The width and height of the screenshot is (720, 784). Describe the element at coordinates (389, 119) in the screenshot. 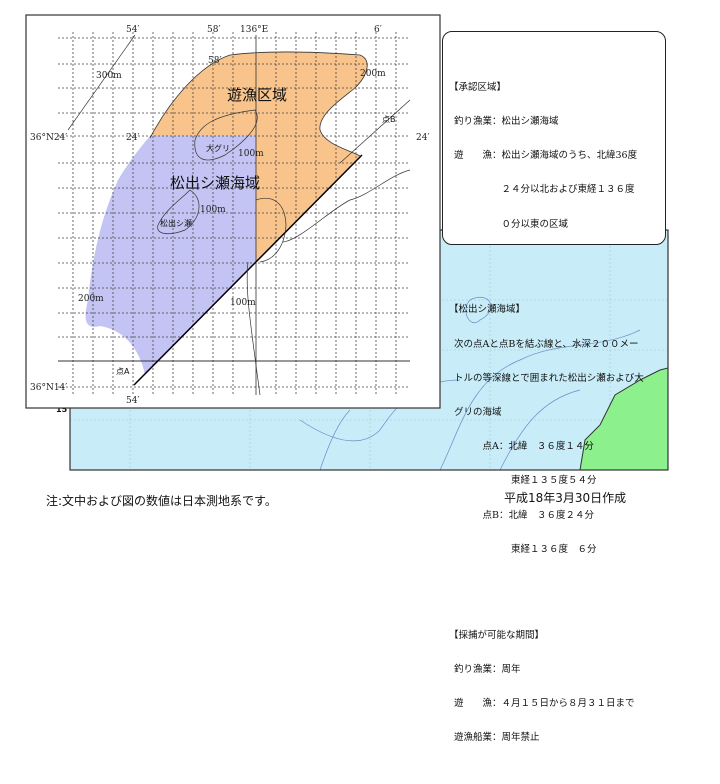

I see `point-b-label: 点B` at that location.